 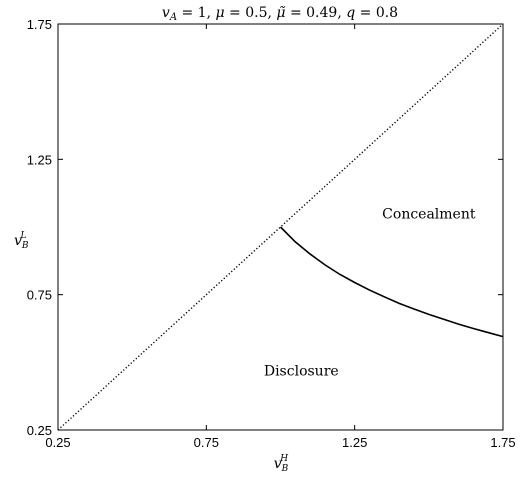 What do you see at coordinates (39, 24) in the screenshot?
I see `y-tick-label: 1.75` at bounding box center [39, 24].